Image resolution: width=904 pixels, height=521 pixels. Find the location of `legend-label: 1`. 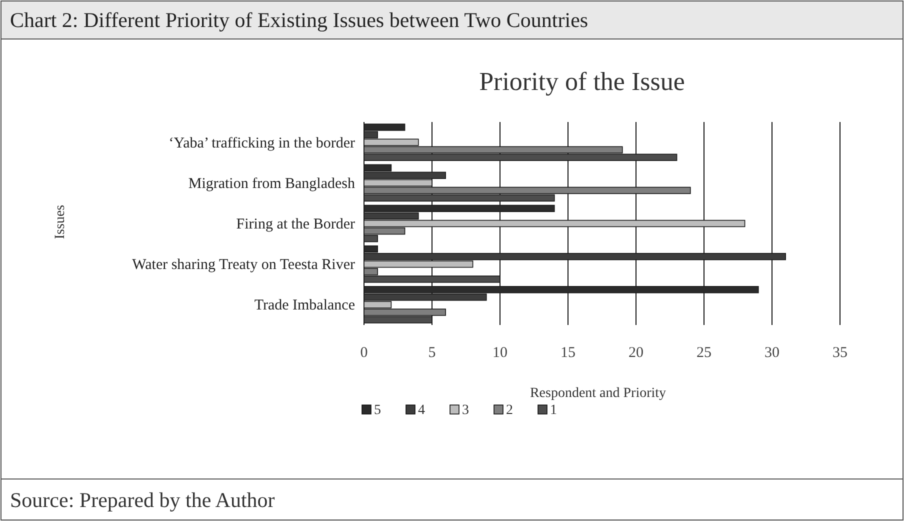

legend-label: 1 is located at coordinates (553, 410).